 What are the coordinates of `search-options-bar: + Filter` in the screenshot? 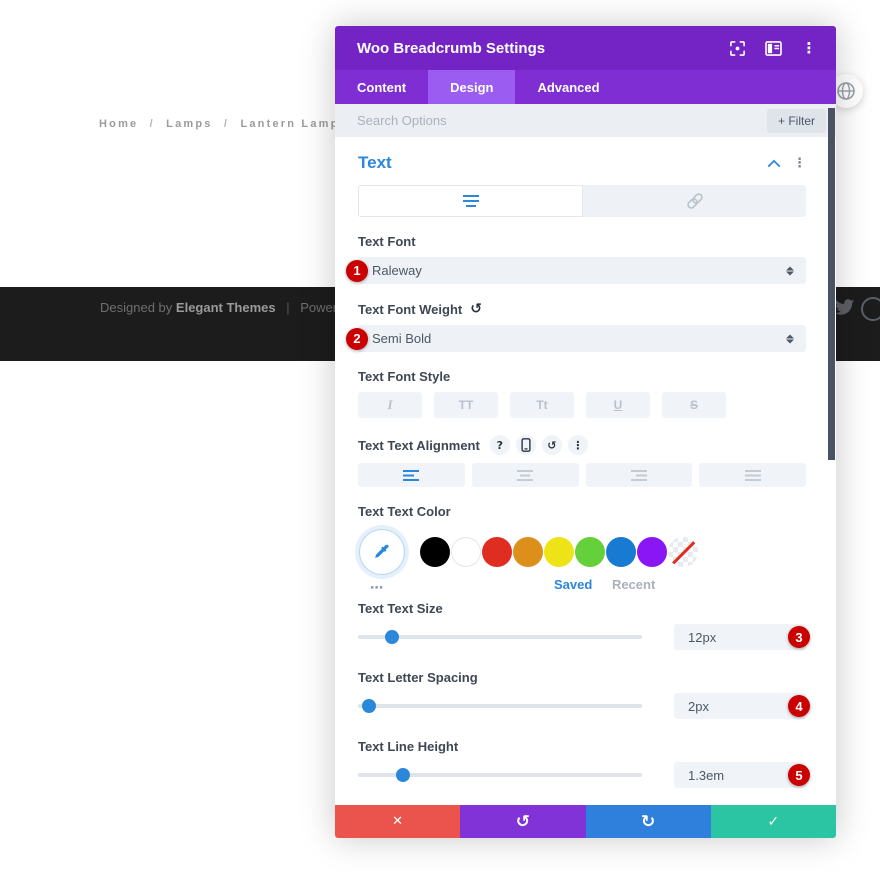 It's located at (585, 120).